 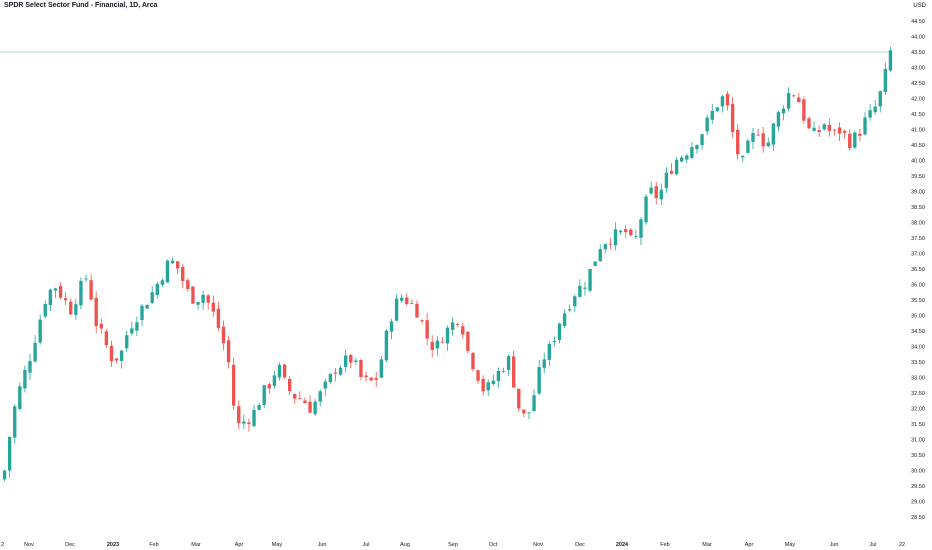 I want to click on x-tick-label: Feb, so click(x=153, y=545).